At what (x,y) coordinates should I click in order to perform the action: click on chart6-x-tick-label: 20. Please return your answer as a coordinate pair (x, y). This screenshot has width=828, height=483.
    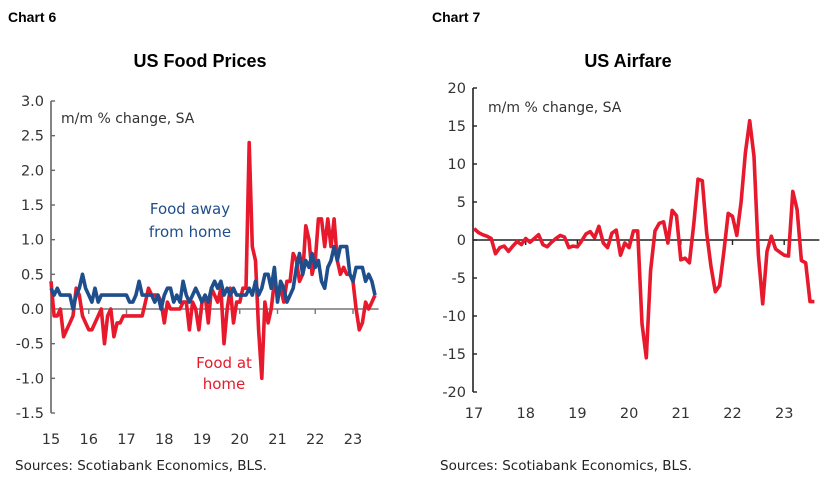
    Looking at the image, I should click on (240, 440).